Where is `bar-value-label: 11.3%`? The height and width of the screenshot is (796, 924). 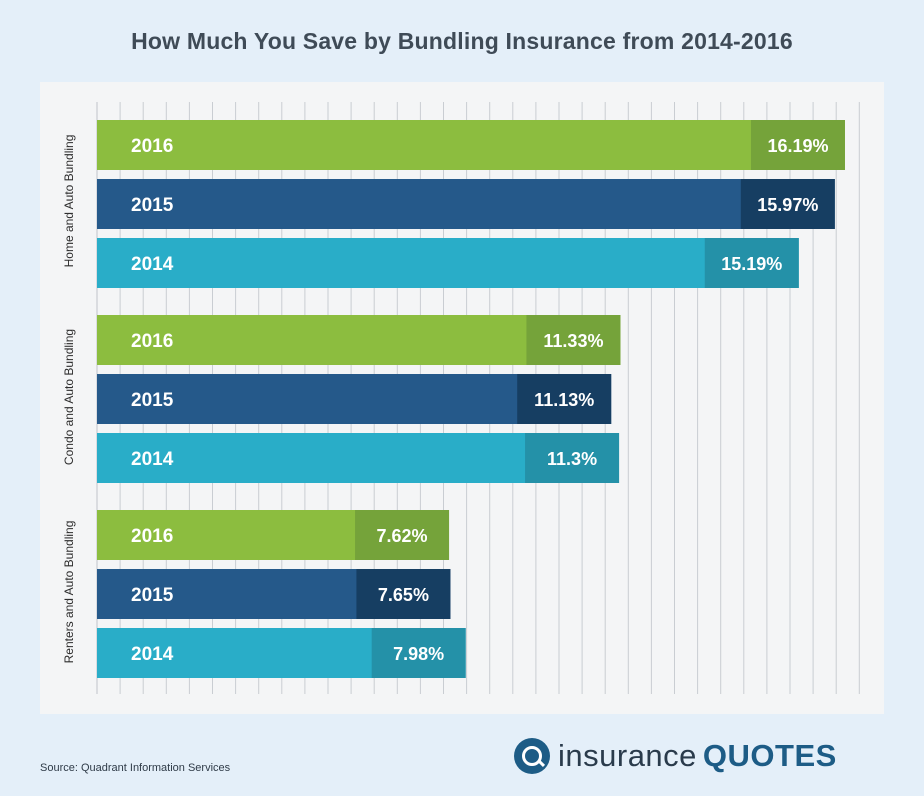
bar-value-label: 11.3% is located at coordinates (572, 459).